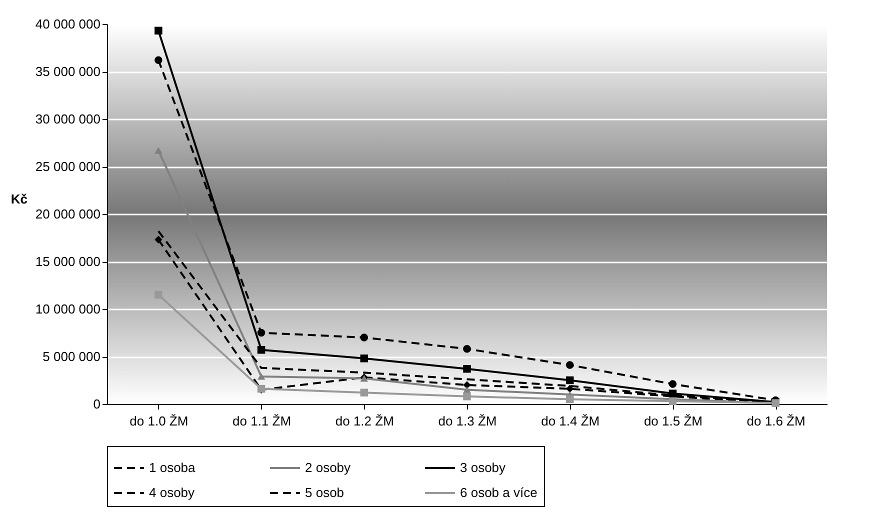  Describe the element at coordinates (159, 421) in the screenshot. I see `x-tick-label: do 1.0 ŽM` at that location.